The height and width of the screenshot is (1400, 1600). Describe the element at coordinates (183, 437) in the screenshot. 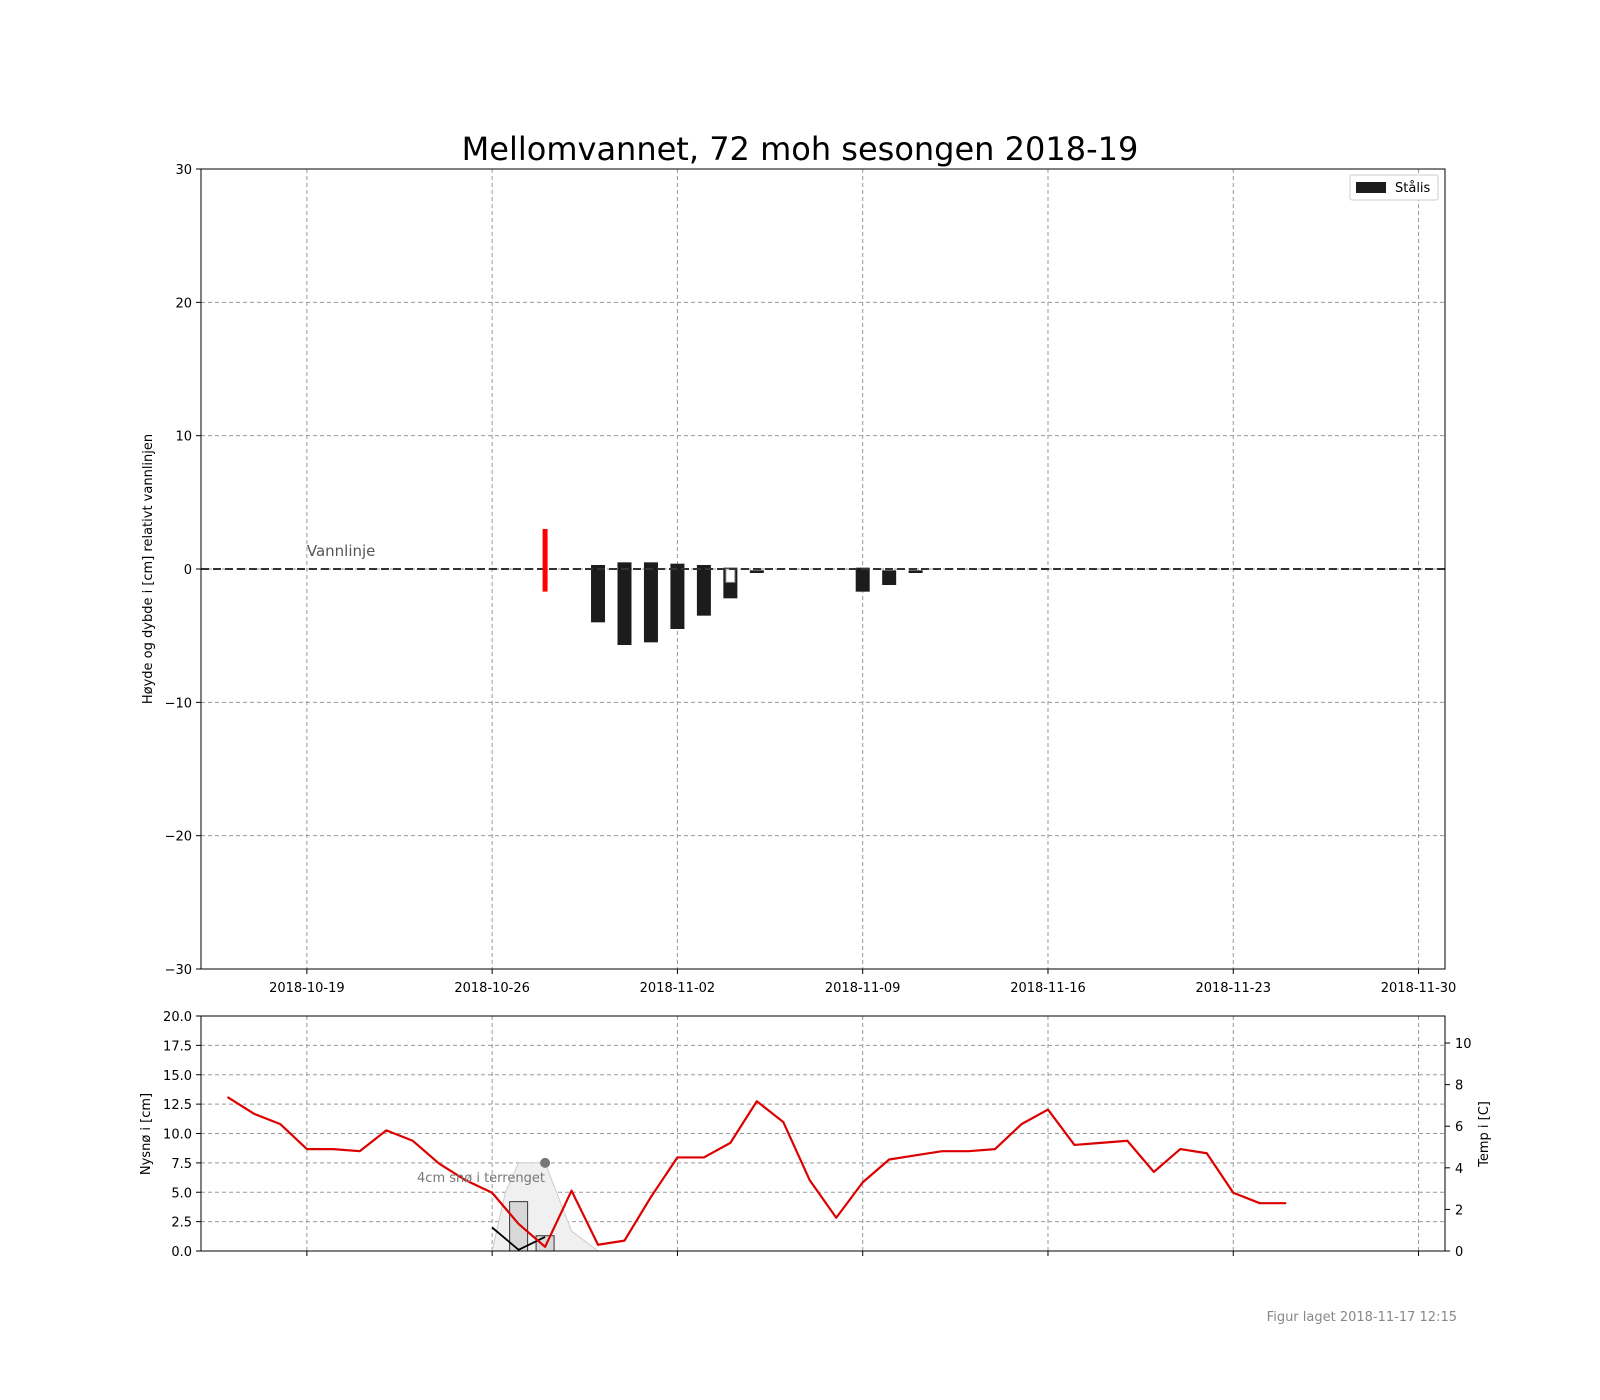

I see `top-y-tick-label: 10` at that location.